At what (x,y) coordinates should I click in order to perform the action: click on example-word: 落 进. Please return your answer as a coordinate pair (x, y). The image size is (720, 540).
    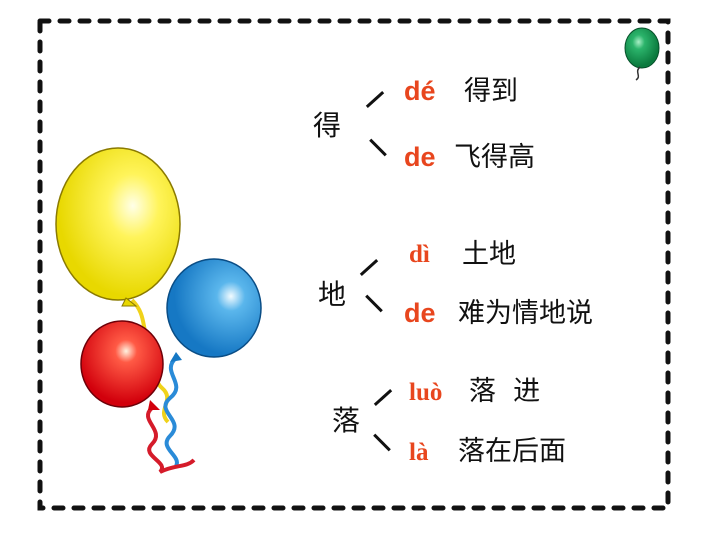
    Looking at the image, I should click on (505, 391).